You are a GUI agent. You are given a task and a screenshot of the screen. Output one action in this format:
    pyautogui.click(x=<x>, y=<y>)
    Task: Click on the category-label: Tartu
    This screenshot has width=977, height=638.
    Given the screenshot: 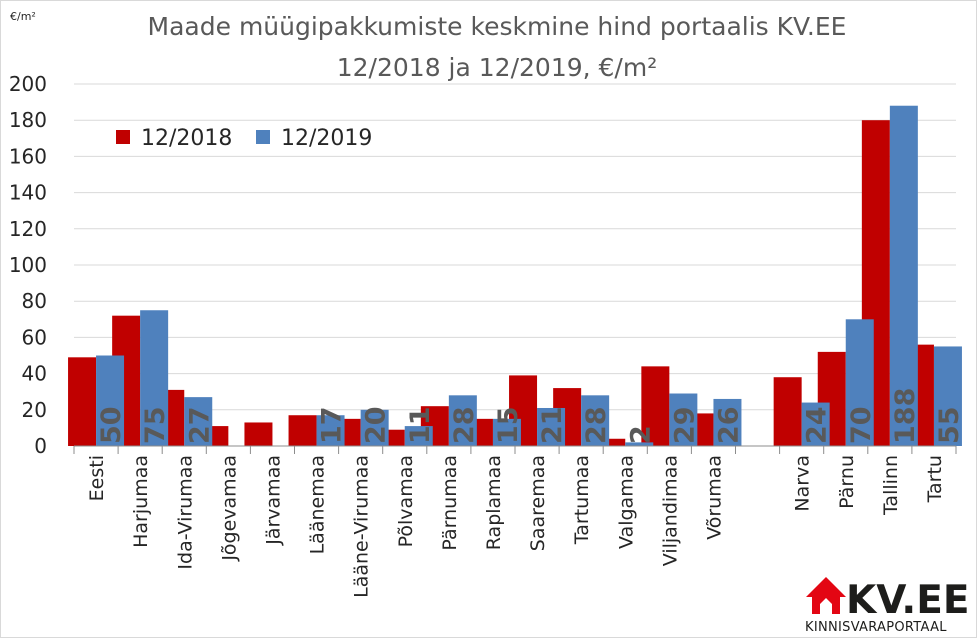 What is the action you would take?
    pyautogui.click(x=935, y=479)
    